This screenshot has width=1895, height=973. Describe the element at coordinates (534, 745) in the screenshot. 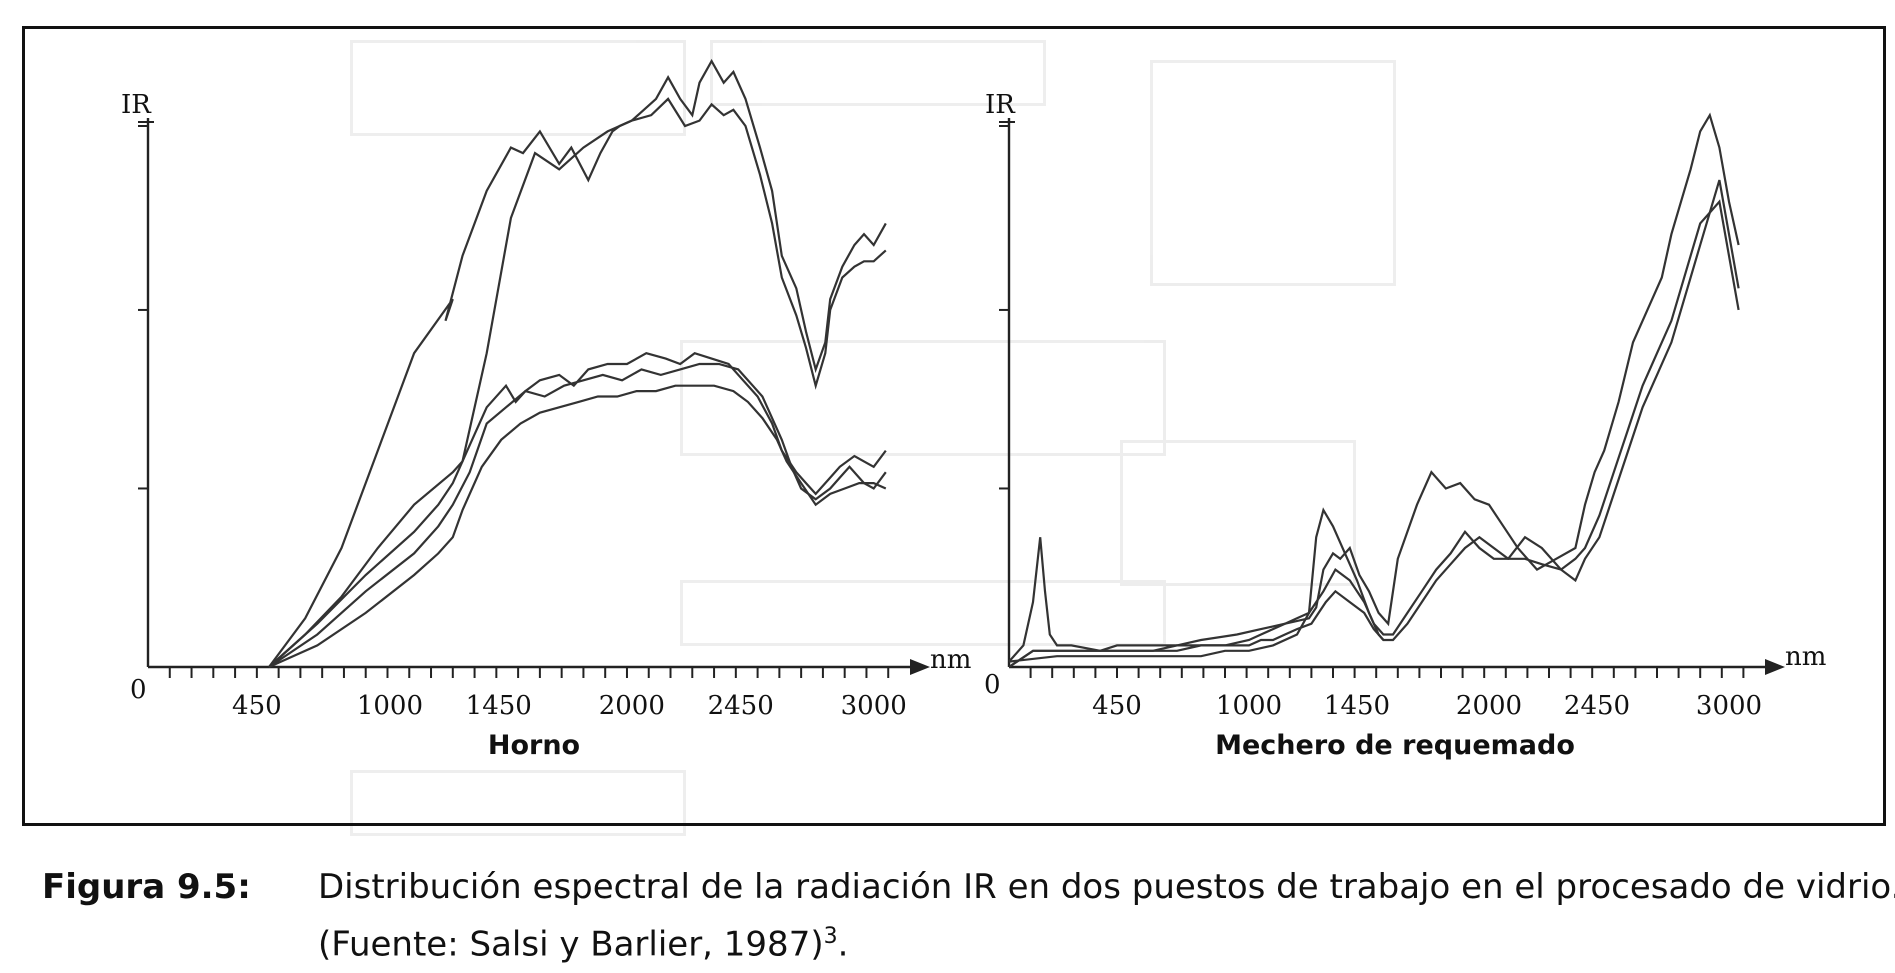

I see `chart-horno-title: Horno` at that location.